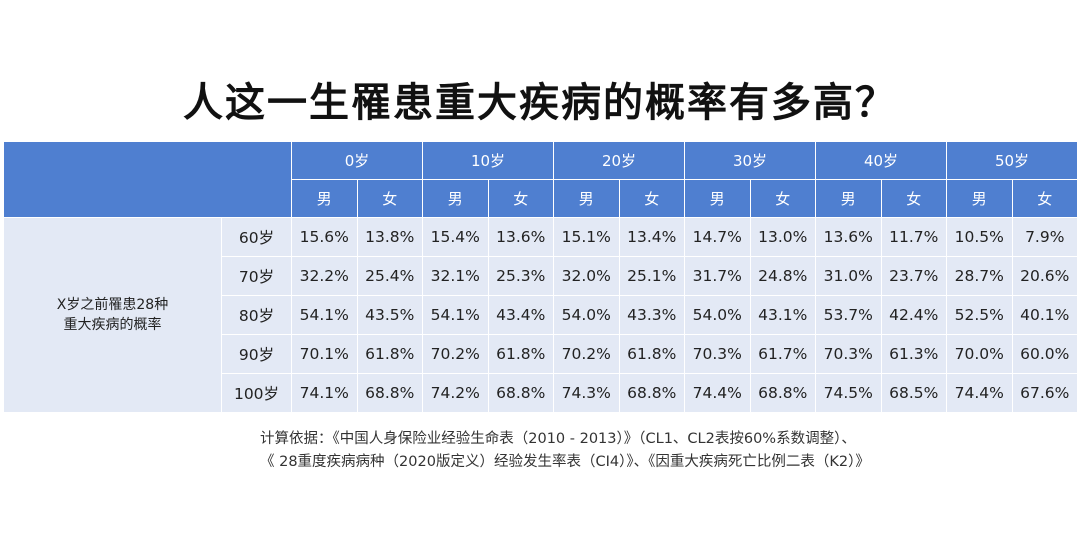  I want to click on table-cell: 67.6%, so click(1045, 393).